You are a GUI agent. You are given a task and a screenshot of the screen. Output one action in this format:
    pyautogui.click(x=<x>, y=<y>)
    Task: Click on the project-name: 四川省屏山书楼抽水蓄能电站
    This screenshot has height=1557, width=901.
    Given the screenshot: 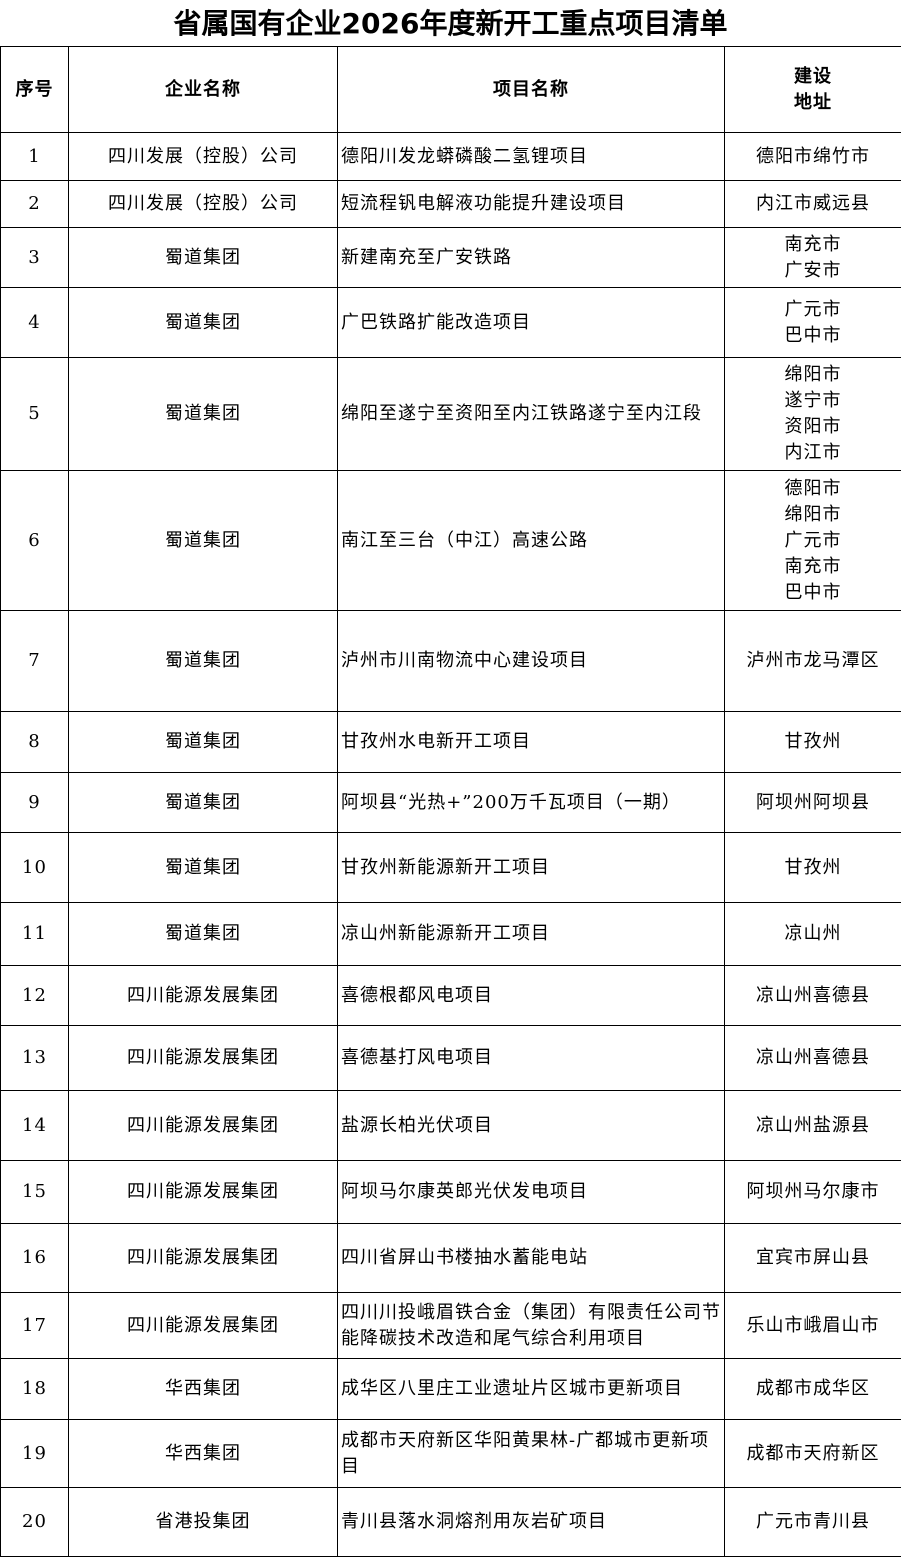 What is the action you would take?
    pyautogui.click(x=531, y=1258)
    